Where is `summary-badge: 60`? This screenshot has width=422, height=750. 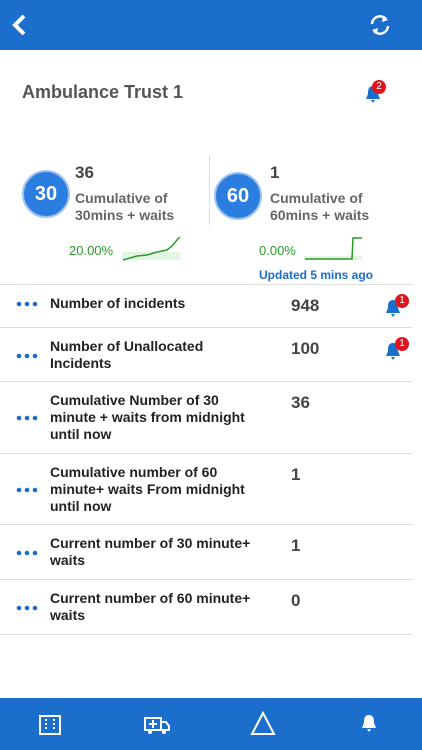
summary-badge: 60 is located at coordinates (238, 196).